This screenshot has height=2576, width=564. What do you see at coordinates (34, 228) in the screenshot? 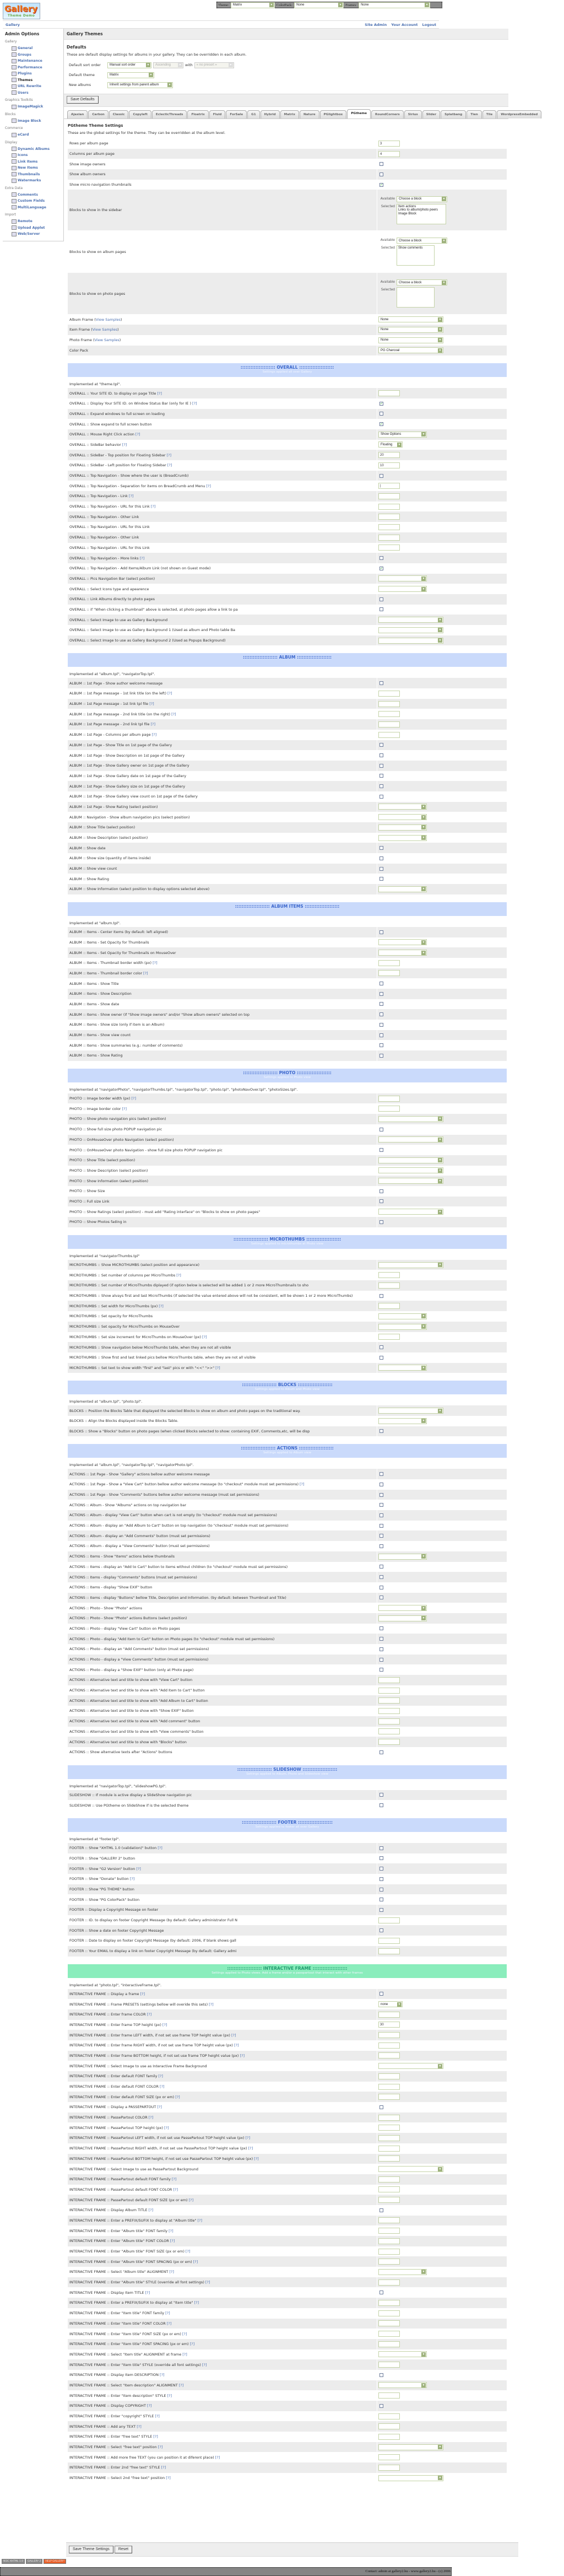
I see `sidebar-item-upload-applet: Upload Applet` at bounding box center [34, 228].